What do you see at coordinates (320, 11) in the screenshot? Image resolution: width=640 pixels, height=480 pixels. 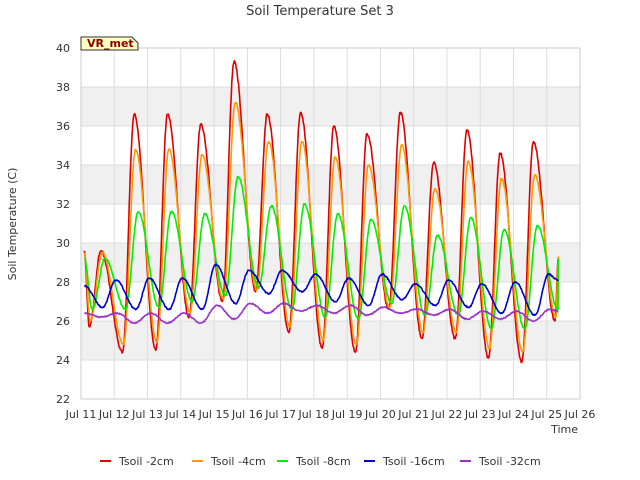 I see `chart-title: Soil Temperature Set 3` at bounding box center [320, 11].